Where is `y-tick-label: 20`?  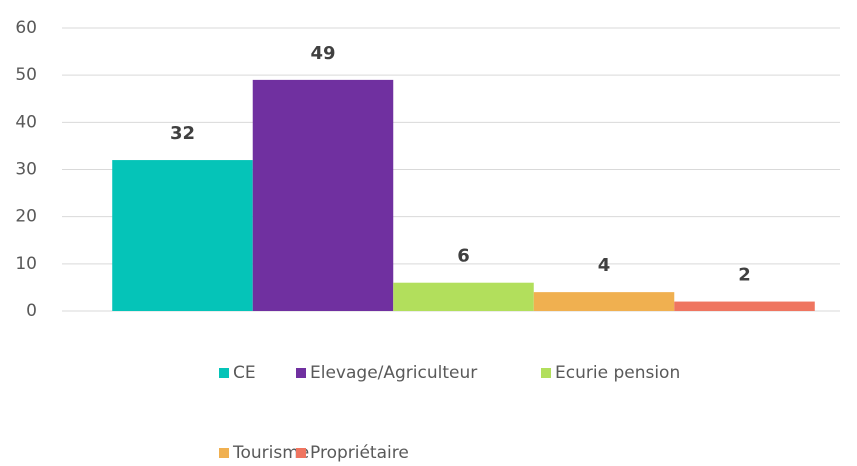 y-tick-label: 20 is located at coordinates (26, 217).